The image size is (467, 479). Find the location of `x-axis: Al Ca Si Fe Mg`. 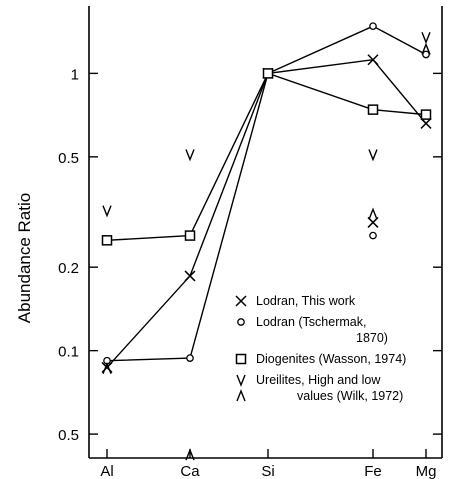

x-axis: Al Ca Si Fe Mg is located at coordinates (268, 464).